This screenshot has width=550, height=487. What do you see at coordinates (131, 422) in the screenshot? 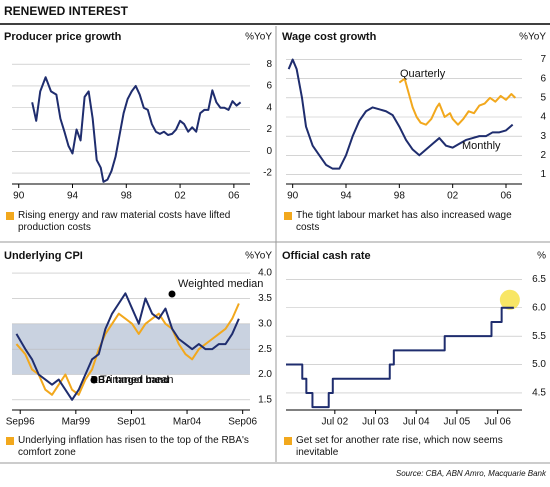
I see `x-tick-label: Sep01` at bounding box center [131, 422].